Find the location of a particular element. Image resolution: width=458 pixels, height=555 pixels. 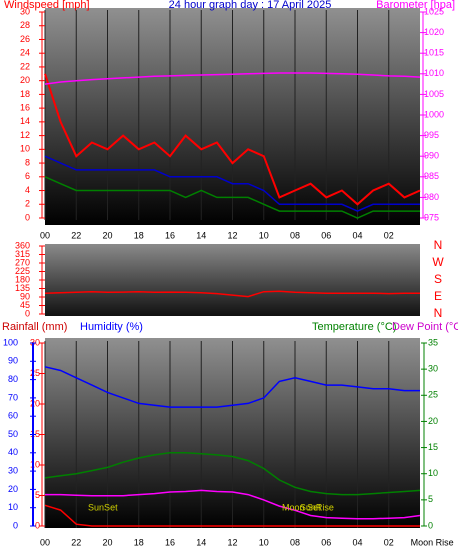

y2-tick-label: 30 is located at coordinates (433, 369).